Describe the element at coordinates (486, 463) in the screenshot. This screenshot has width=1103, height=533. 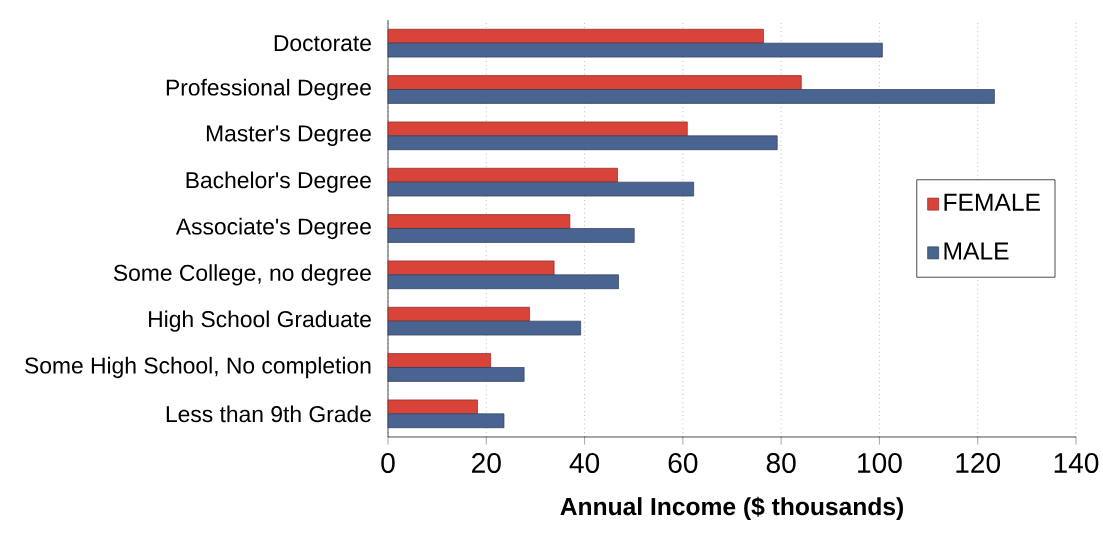
I see `x-tick-label: 20` at that location.